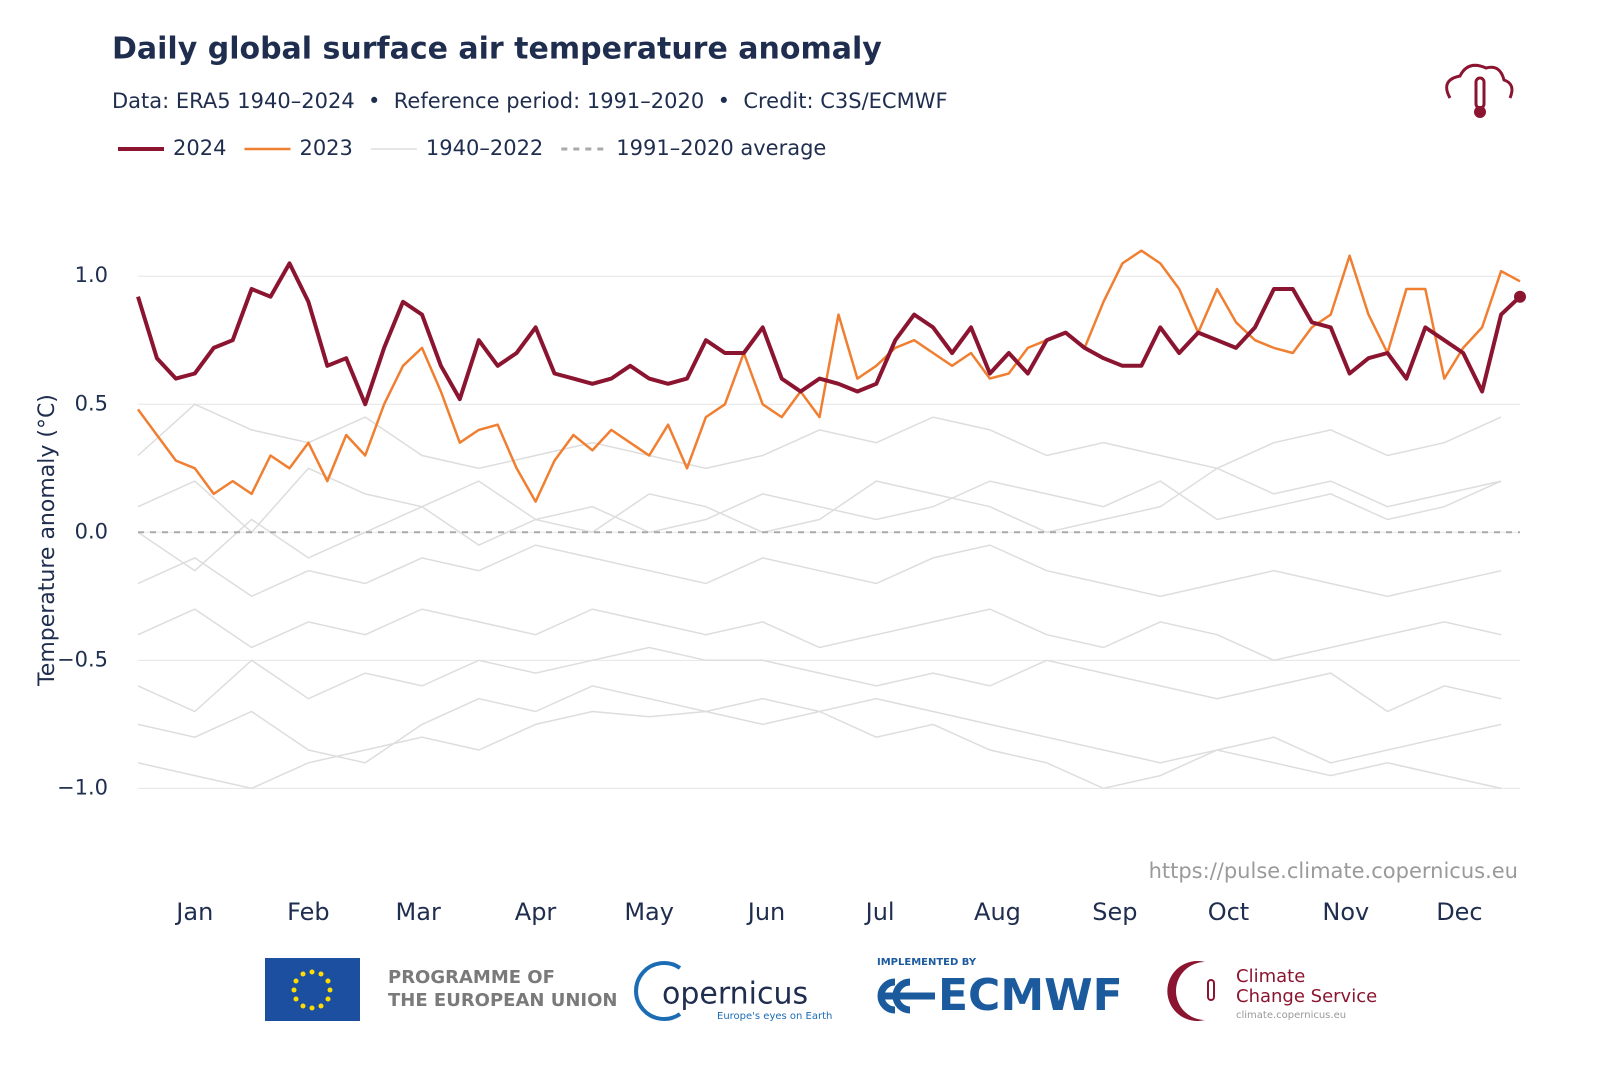 Image resolution: width=1600 pixels, height=1076 pixels. What do you see at coordinates (91, 403) in the screenshot?
I see `y-tick-label: 0.5` at bounding box center [91, 403].